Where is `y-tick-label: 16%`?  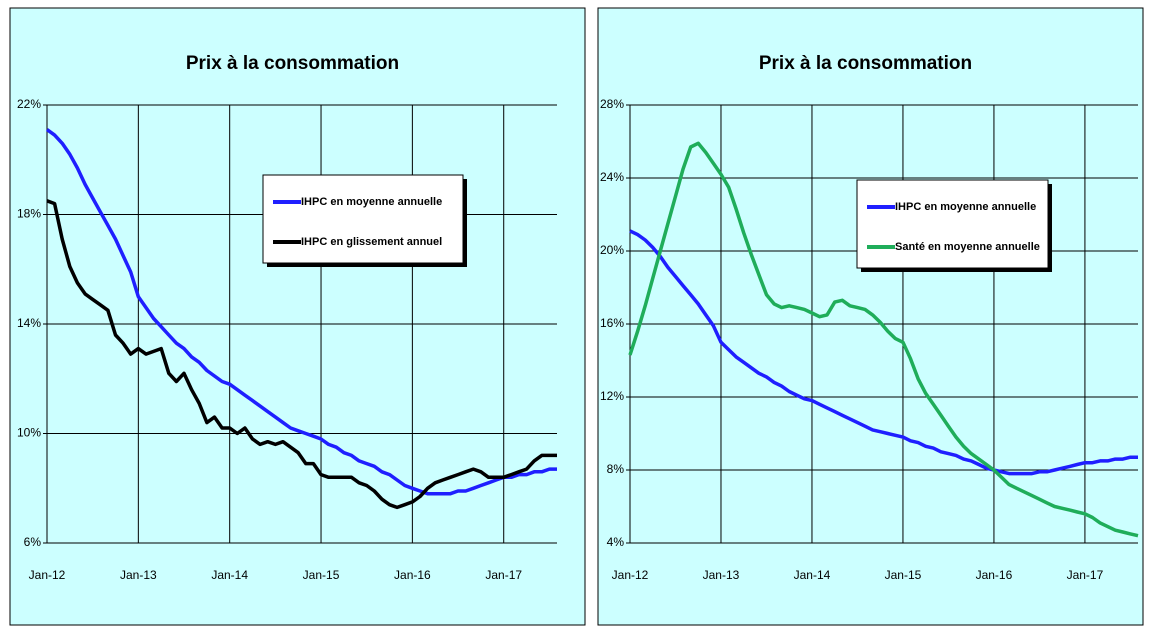 y-tick-label: 16% is located at coordinates (612, 323).